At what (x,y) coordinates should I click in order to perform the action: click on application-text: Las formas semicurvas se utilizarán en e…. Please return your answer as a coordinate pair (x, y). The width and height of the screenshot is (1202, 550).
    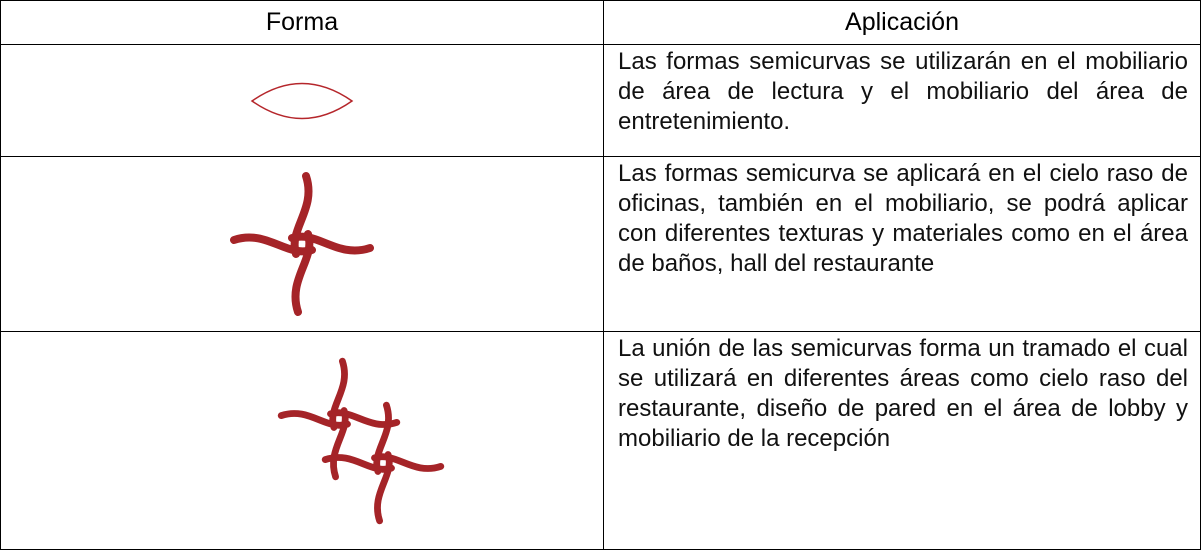
    Looking at the image, I should click on (902, 100).